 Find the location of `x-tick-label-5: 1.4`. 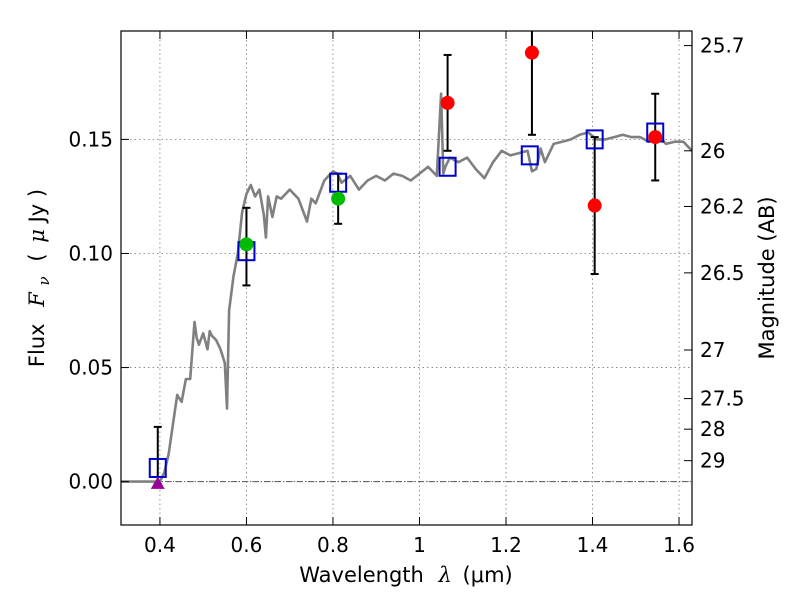

x-tick-label-5: 1.4 is located at coordinates (593, 545).